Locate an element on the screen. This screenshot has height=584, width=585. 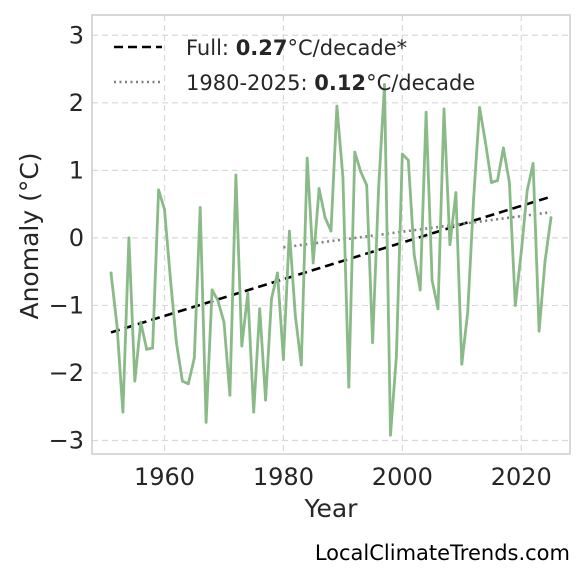
y-tick-label: −2 is located at coordinates (66, 373).